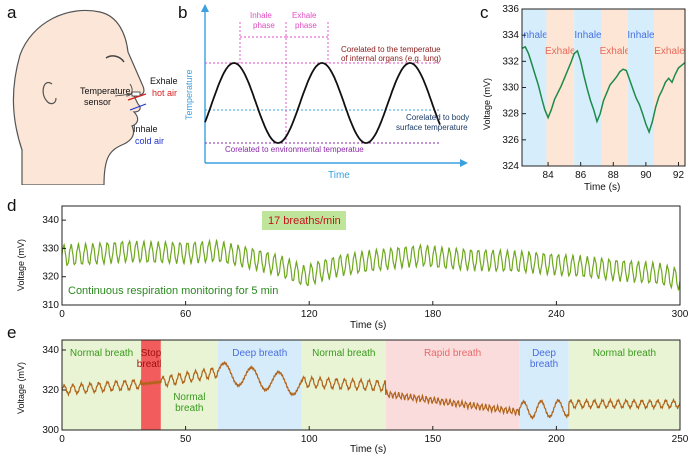 The width and height of the screenshot is (692, 456). Describe the element at coordinates (544, 364) in the screenshot. I see `e-band-label-6-1: breath` at that location.